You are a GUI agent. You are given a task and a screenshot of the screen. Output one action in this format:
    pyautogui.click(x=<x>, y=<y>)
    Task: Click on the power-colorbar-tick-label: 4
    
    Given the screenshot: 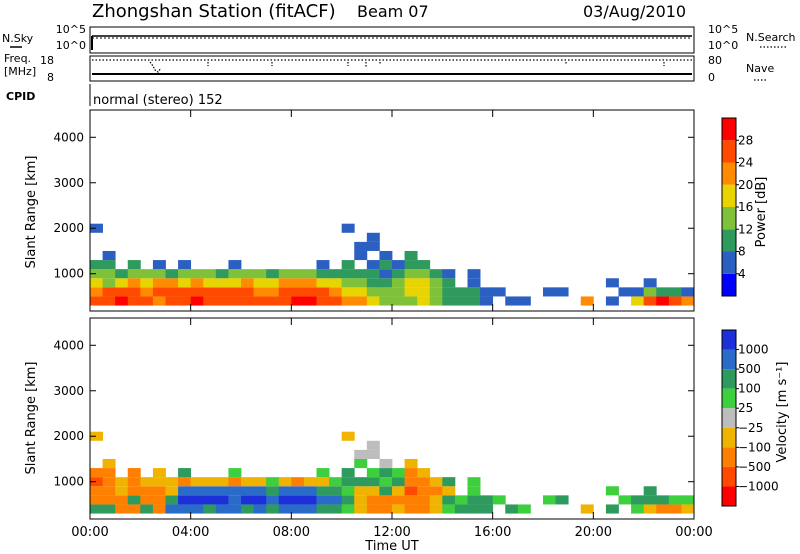 What is the action you would take?
    pyautogui.click(x=742, y=274)
    